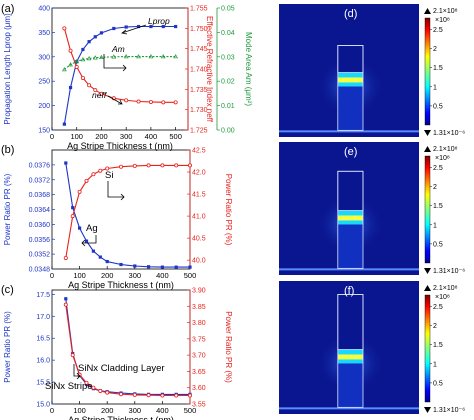 Image resolution: width=474 pixels, height=420 pixels. Describe the element at coordinates (199, 239) in the screenshot. I see `y-right-tick-label: 40.5` at that location.